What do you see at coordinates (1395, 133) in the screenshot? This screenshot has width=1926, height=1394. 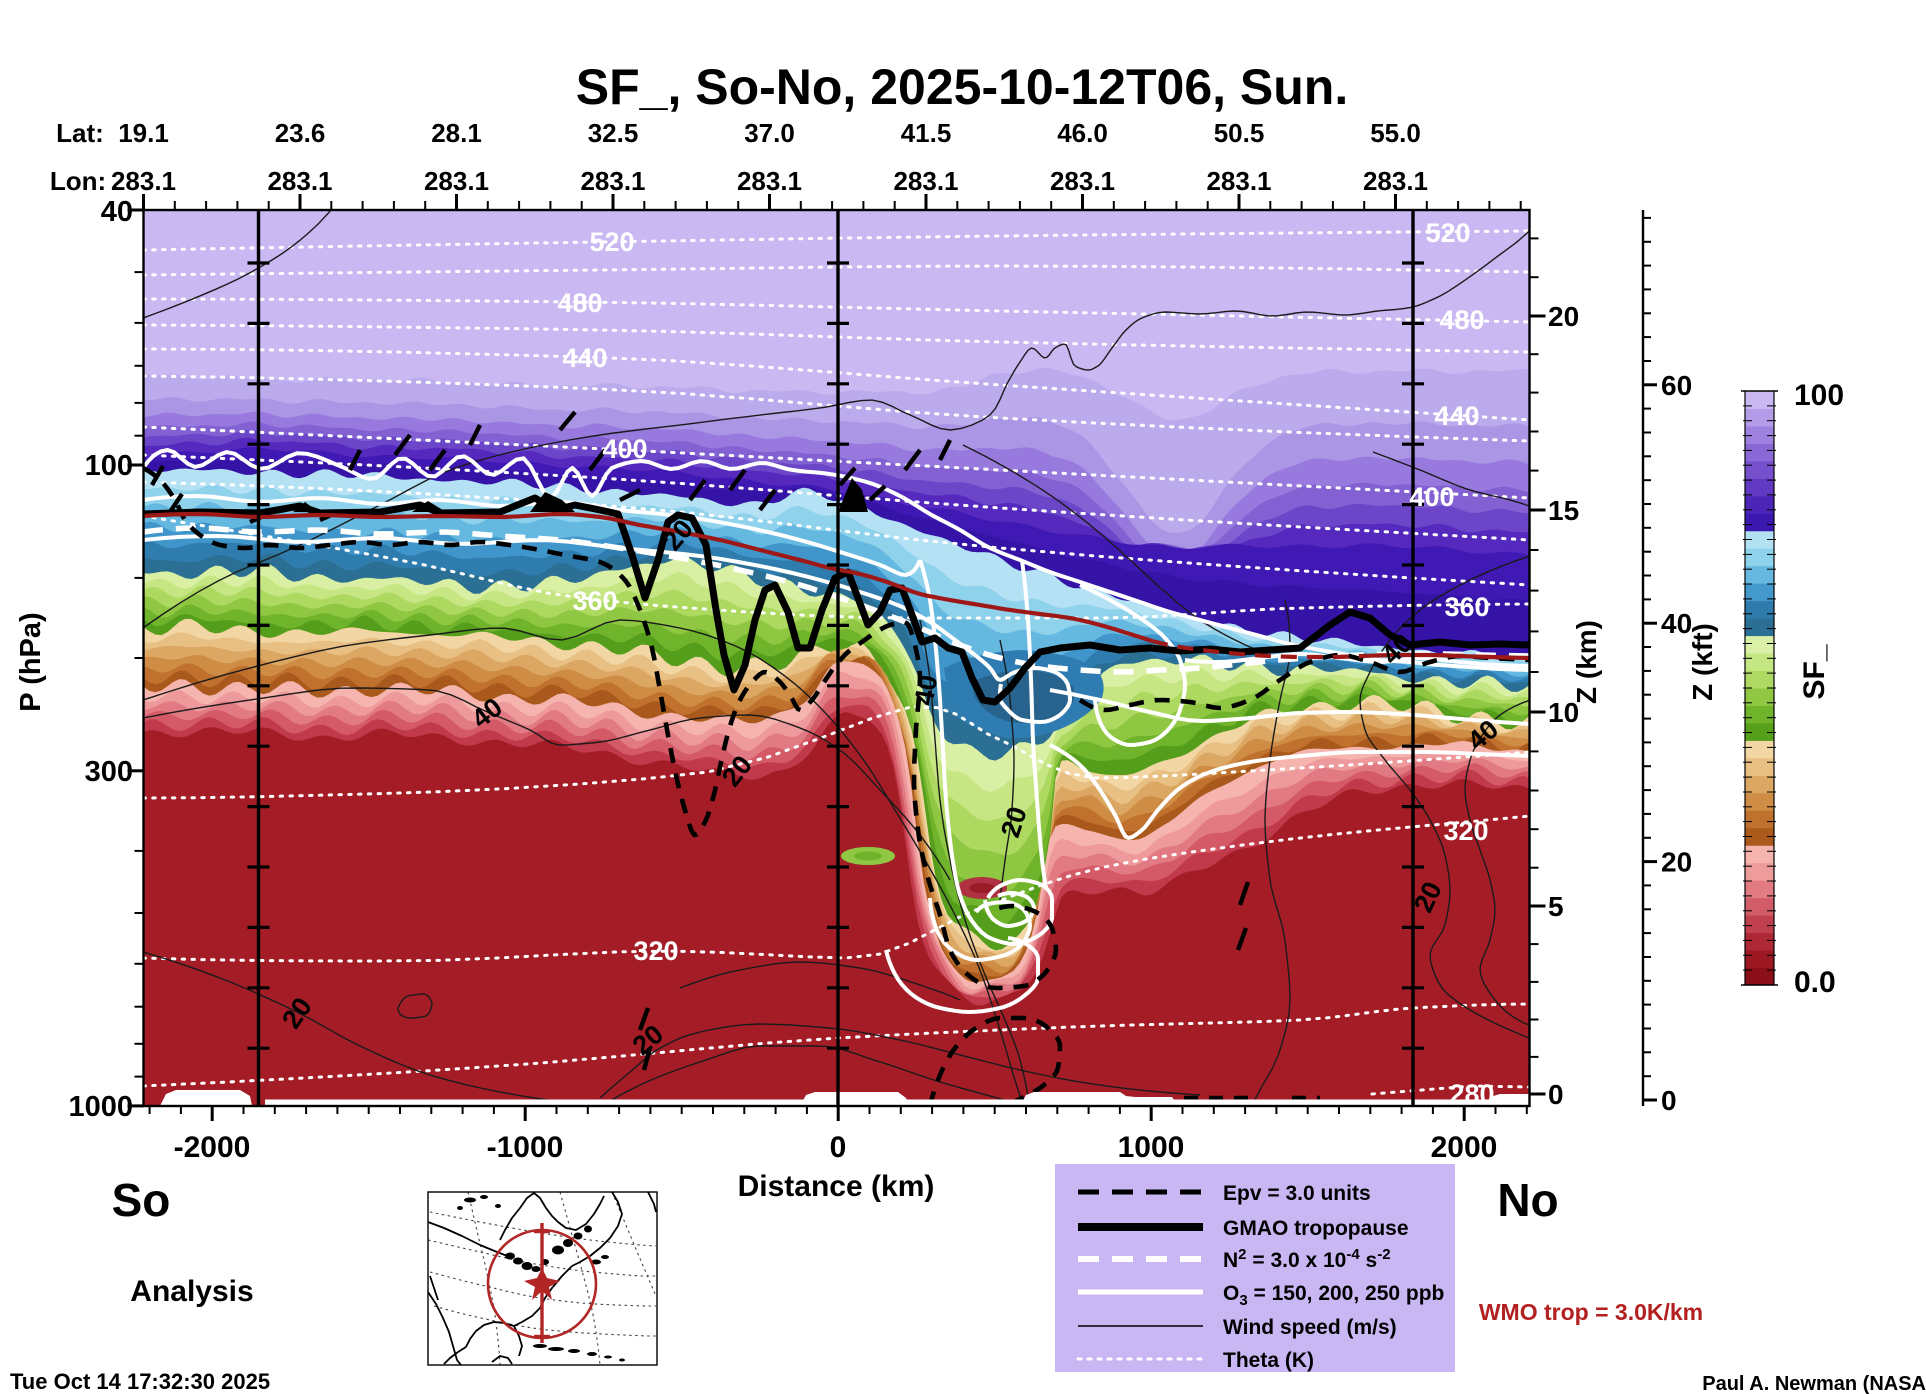 I see `svg-text: 55.0` at bounding box center [1395, 133].